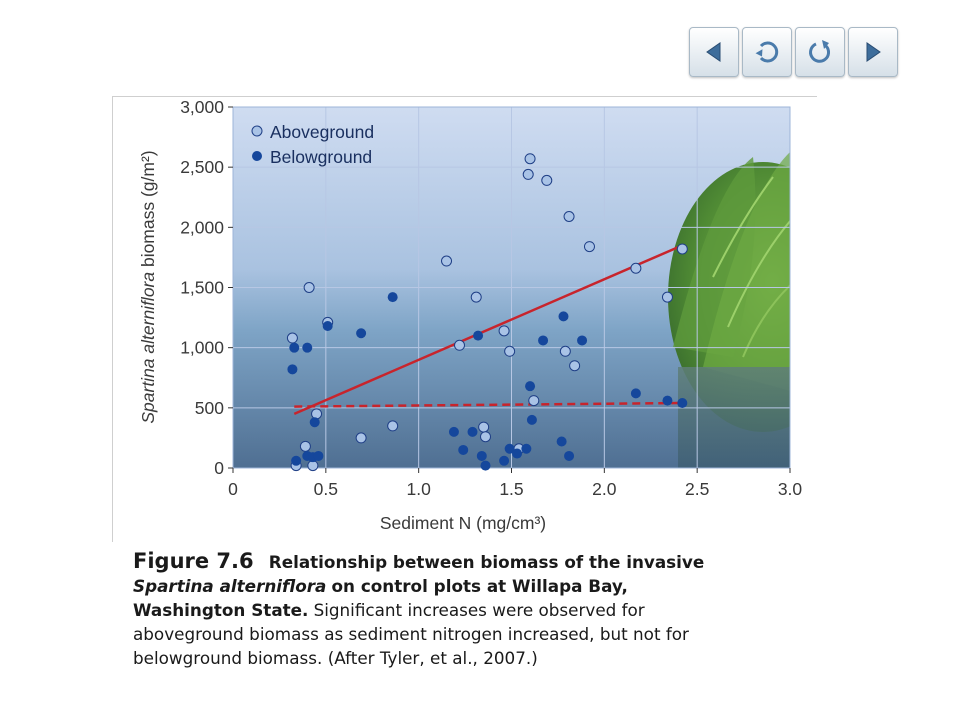  What do you see at coordinates (202, 107) in the screenshot?
I see `y-tick-label: 3,000` at bounding box center [202, 107].